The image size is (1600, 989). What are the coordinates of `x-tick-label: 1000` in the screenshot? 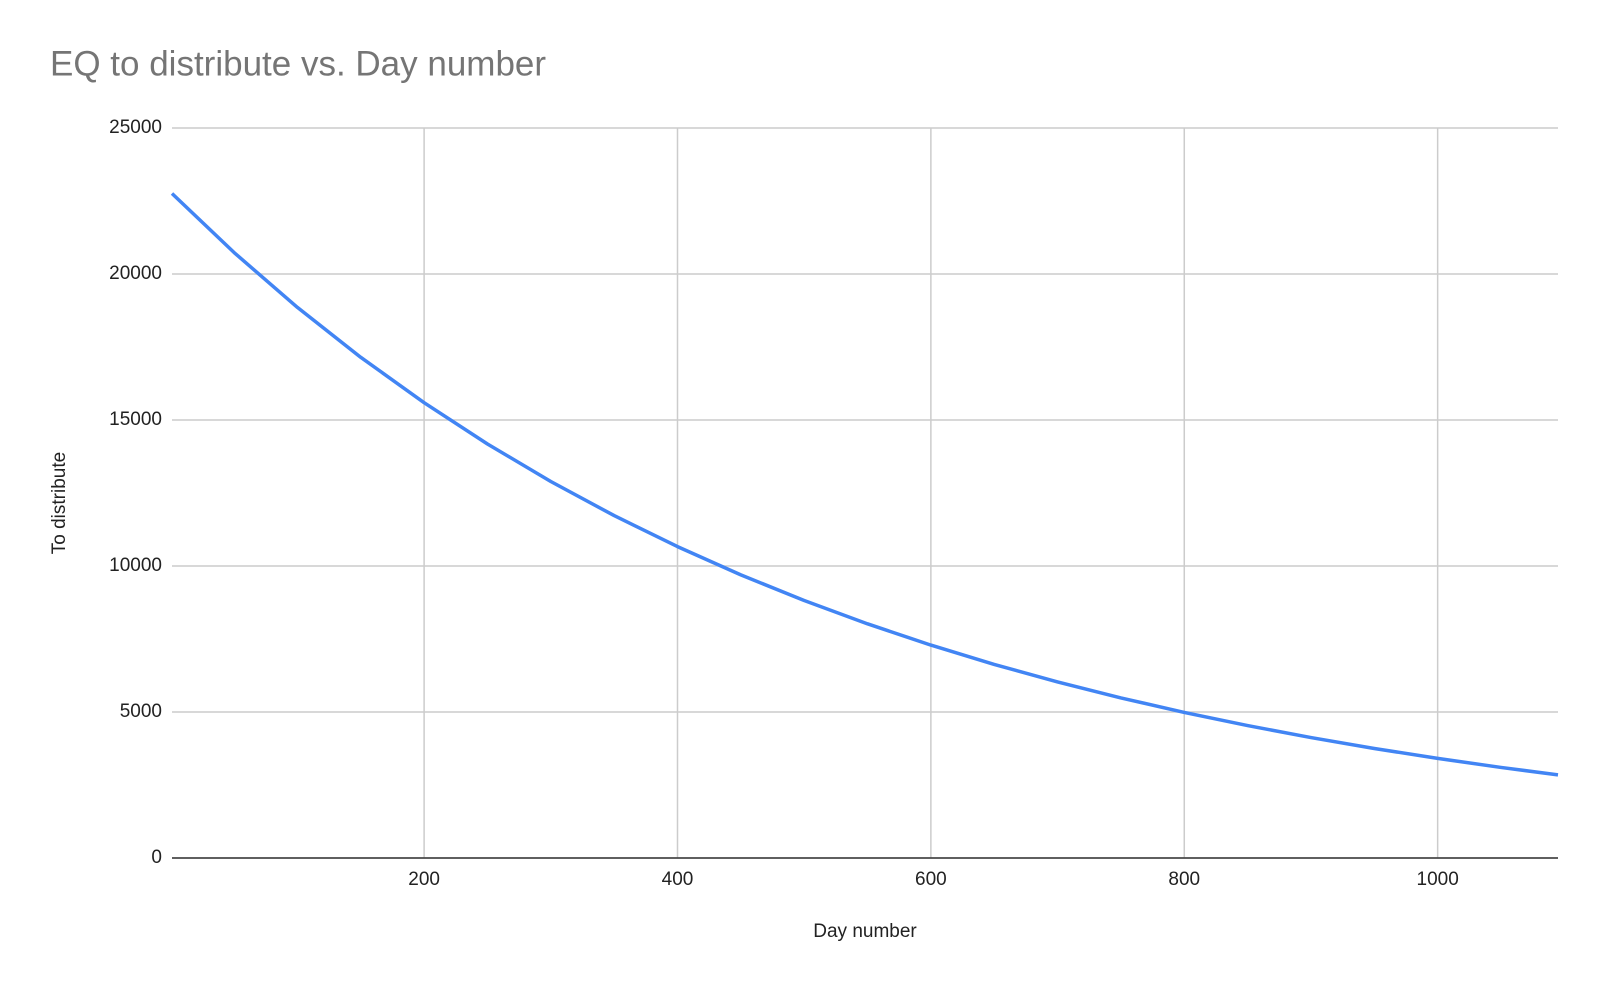 It's located at (1438, 879).